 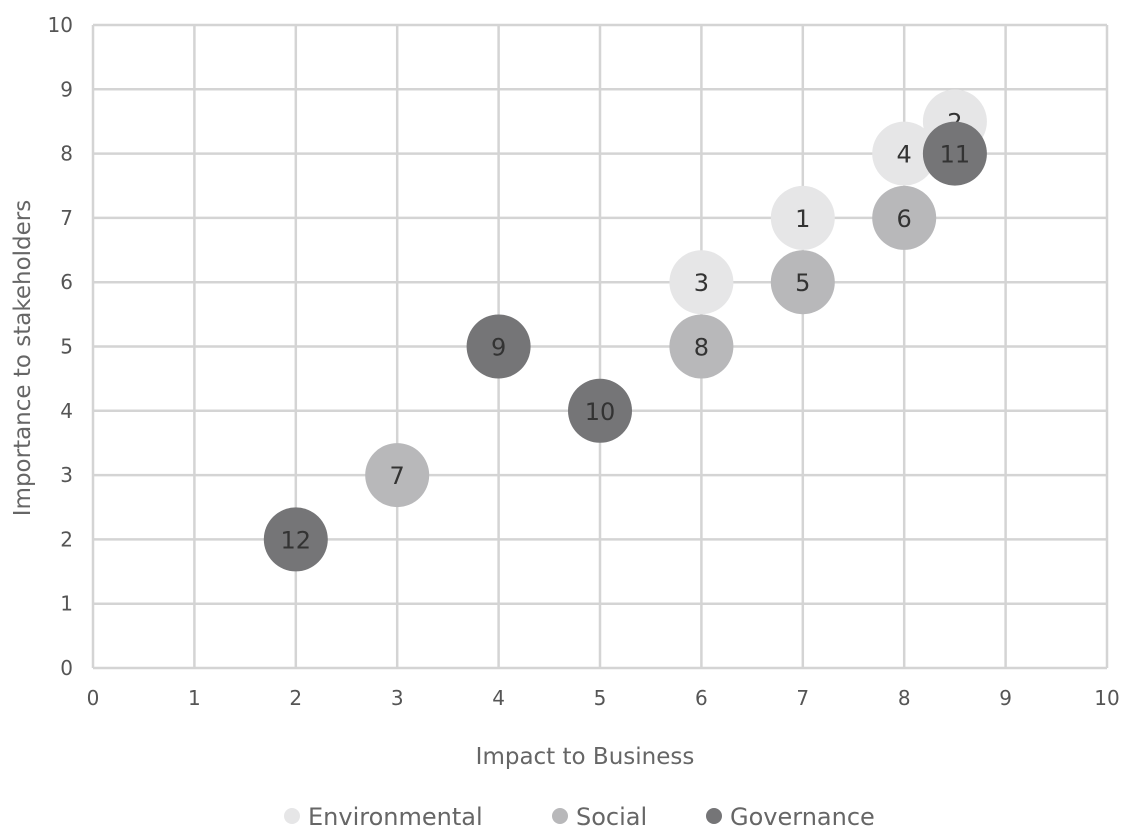 I want to click on bubble-label: 6, so click(x=904, y=219).